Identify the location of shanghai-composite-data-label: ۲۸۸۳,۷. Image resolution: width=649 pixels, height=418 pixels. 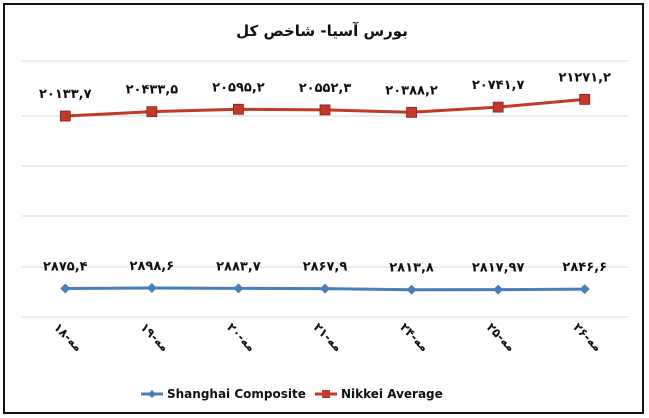
(238, 266).